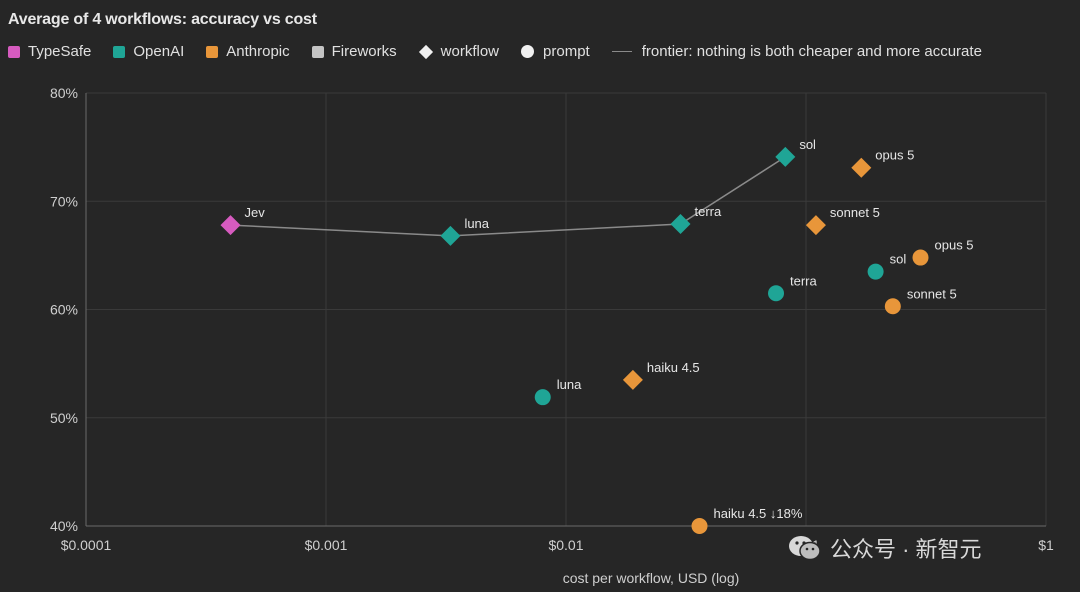 This screenshot has width=1080, height=592. What do you see at coordinates (758, 513) in the screenshot?
I see `point-label-haiku-4-5-18-: haiku 4.5 ↓18%` at bounding box center [758, 513].